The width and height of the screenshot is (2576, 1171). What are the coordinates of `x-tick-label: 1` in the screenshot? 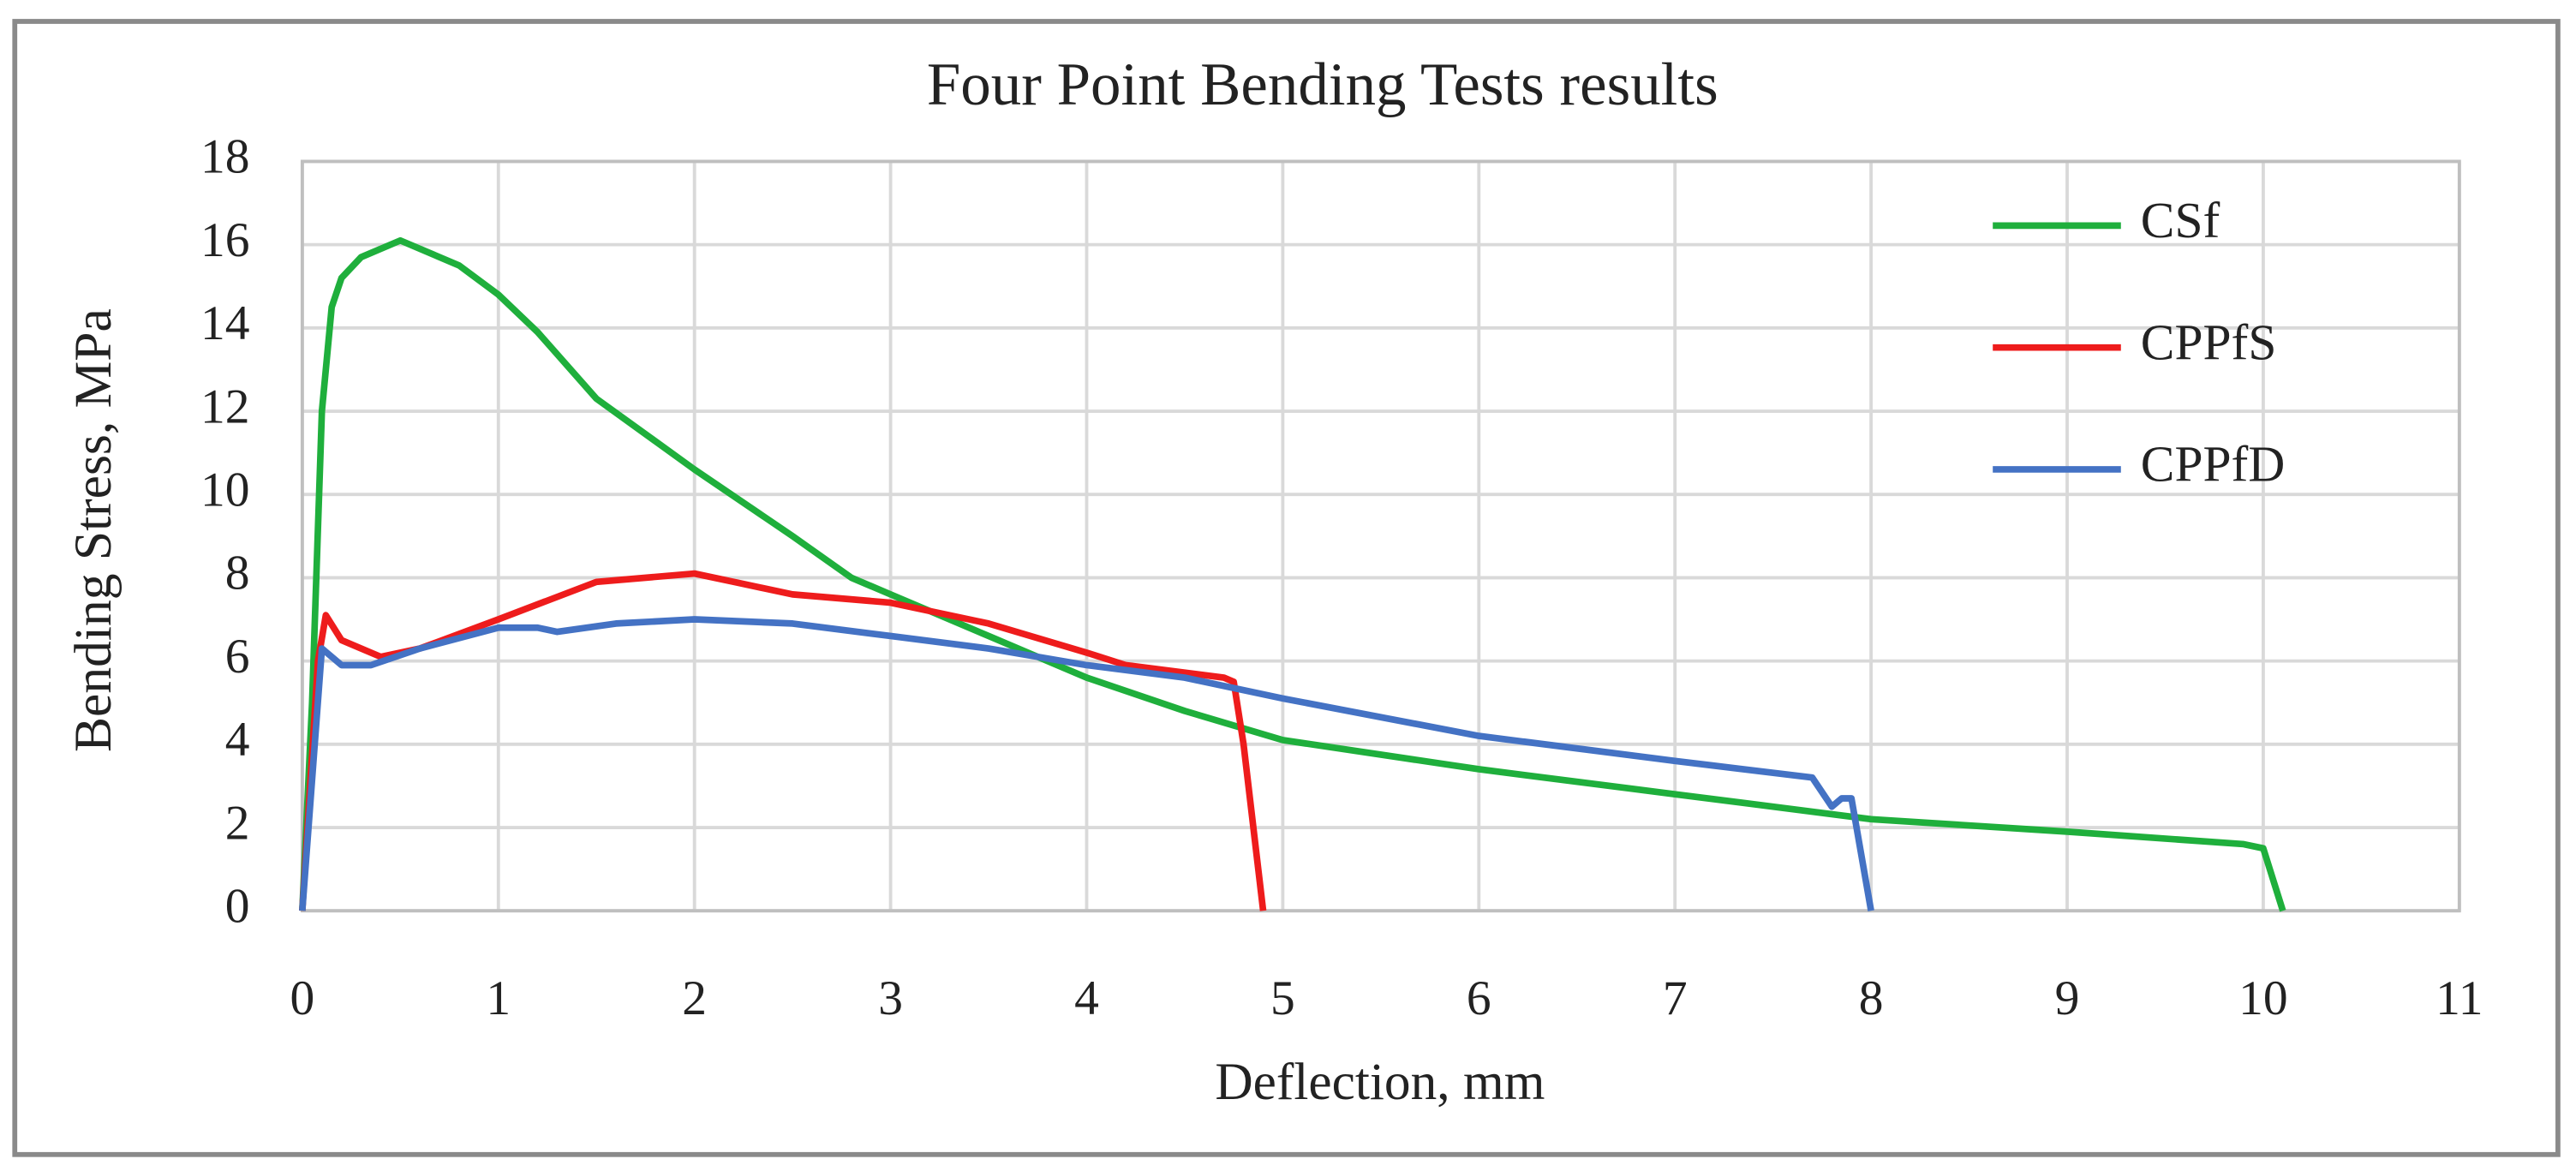 It's located at (499, 998).